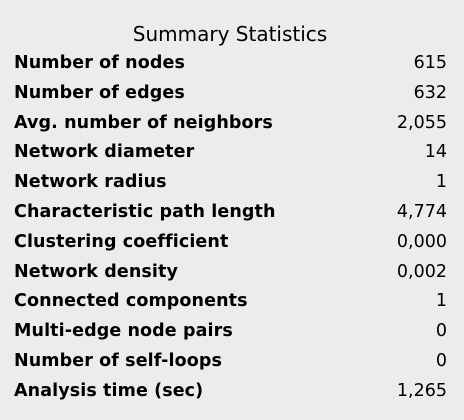  What do you see at coordinates (421, 241) in the screenshot?
I see `stat-value: 0,000` at bounding box center [421, 241].